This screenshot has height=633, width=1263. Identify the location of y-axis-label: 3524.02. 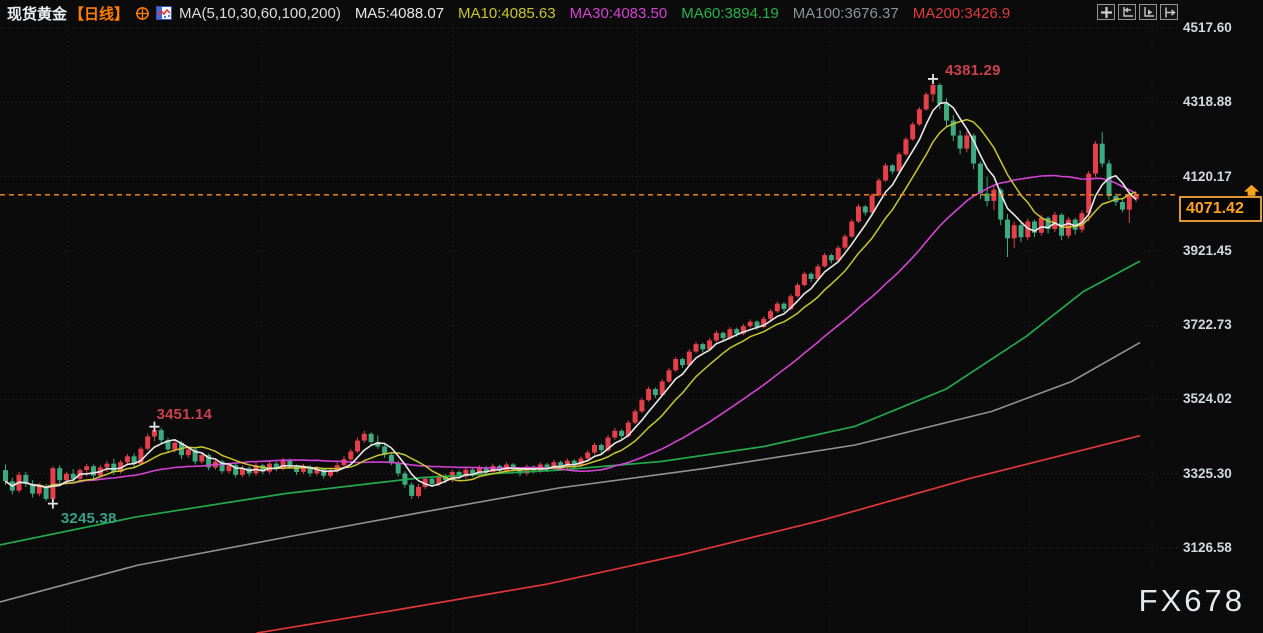
(1207, 399).